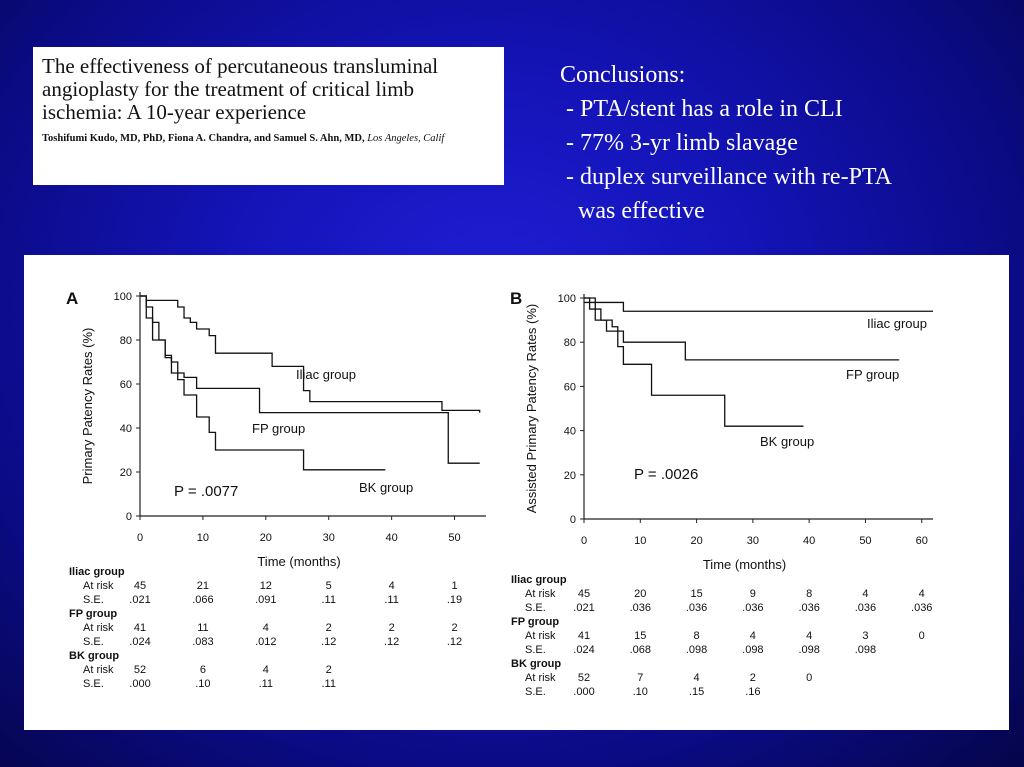 Image resolution: width=1024 pixels, height=767 pixels. Describe the element at coordinates (129, 517) in the screenshot. I see `panel-a-y-tick-label: 0` at that location.